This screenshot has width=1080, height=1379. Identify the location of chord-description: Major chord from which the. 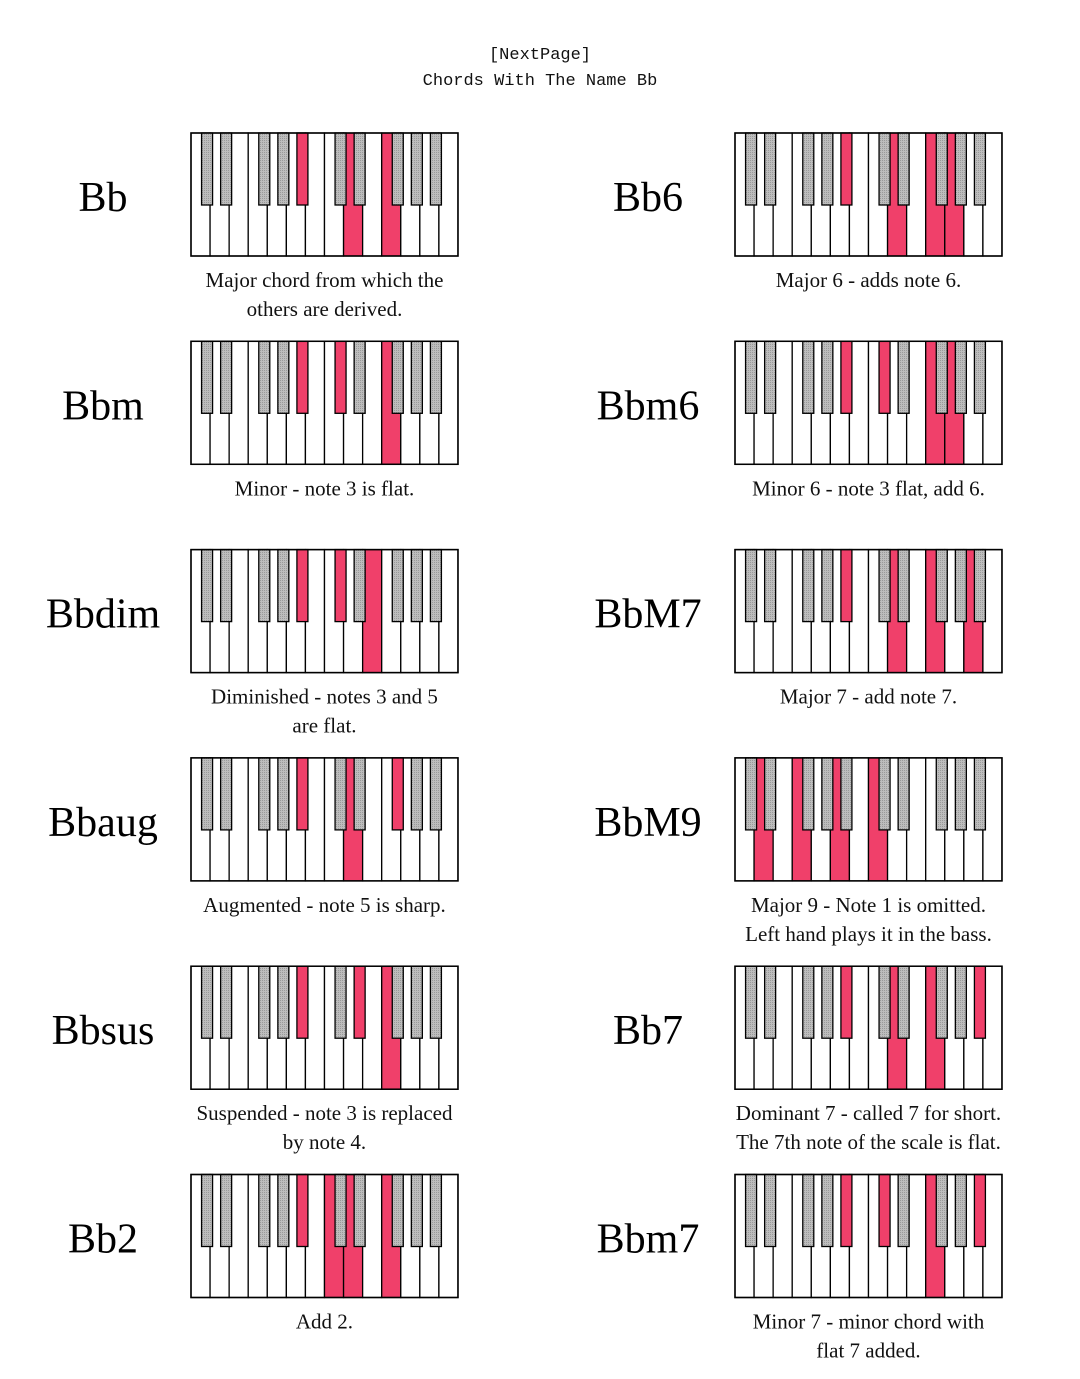
(325, 280).